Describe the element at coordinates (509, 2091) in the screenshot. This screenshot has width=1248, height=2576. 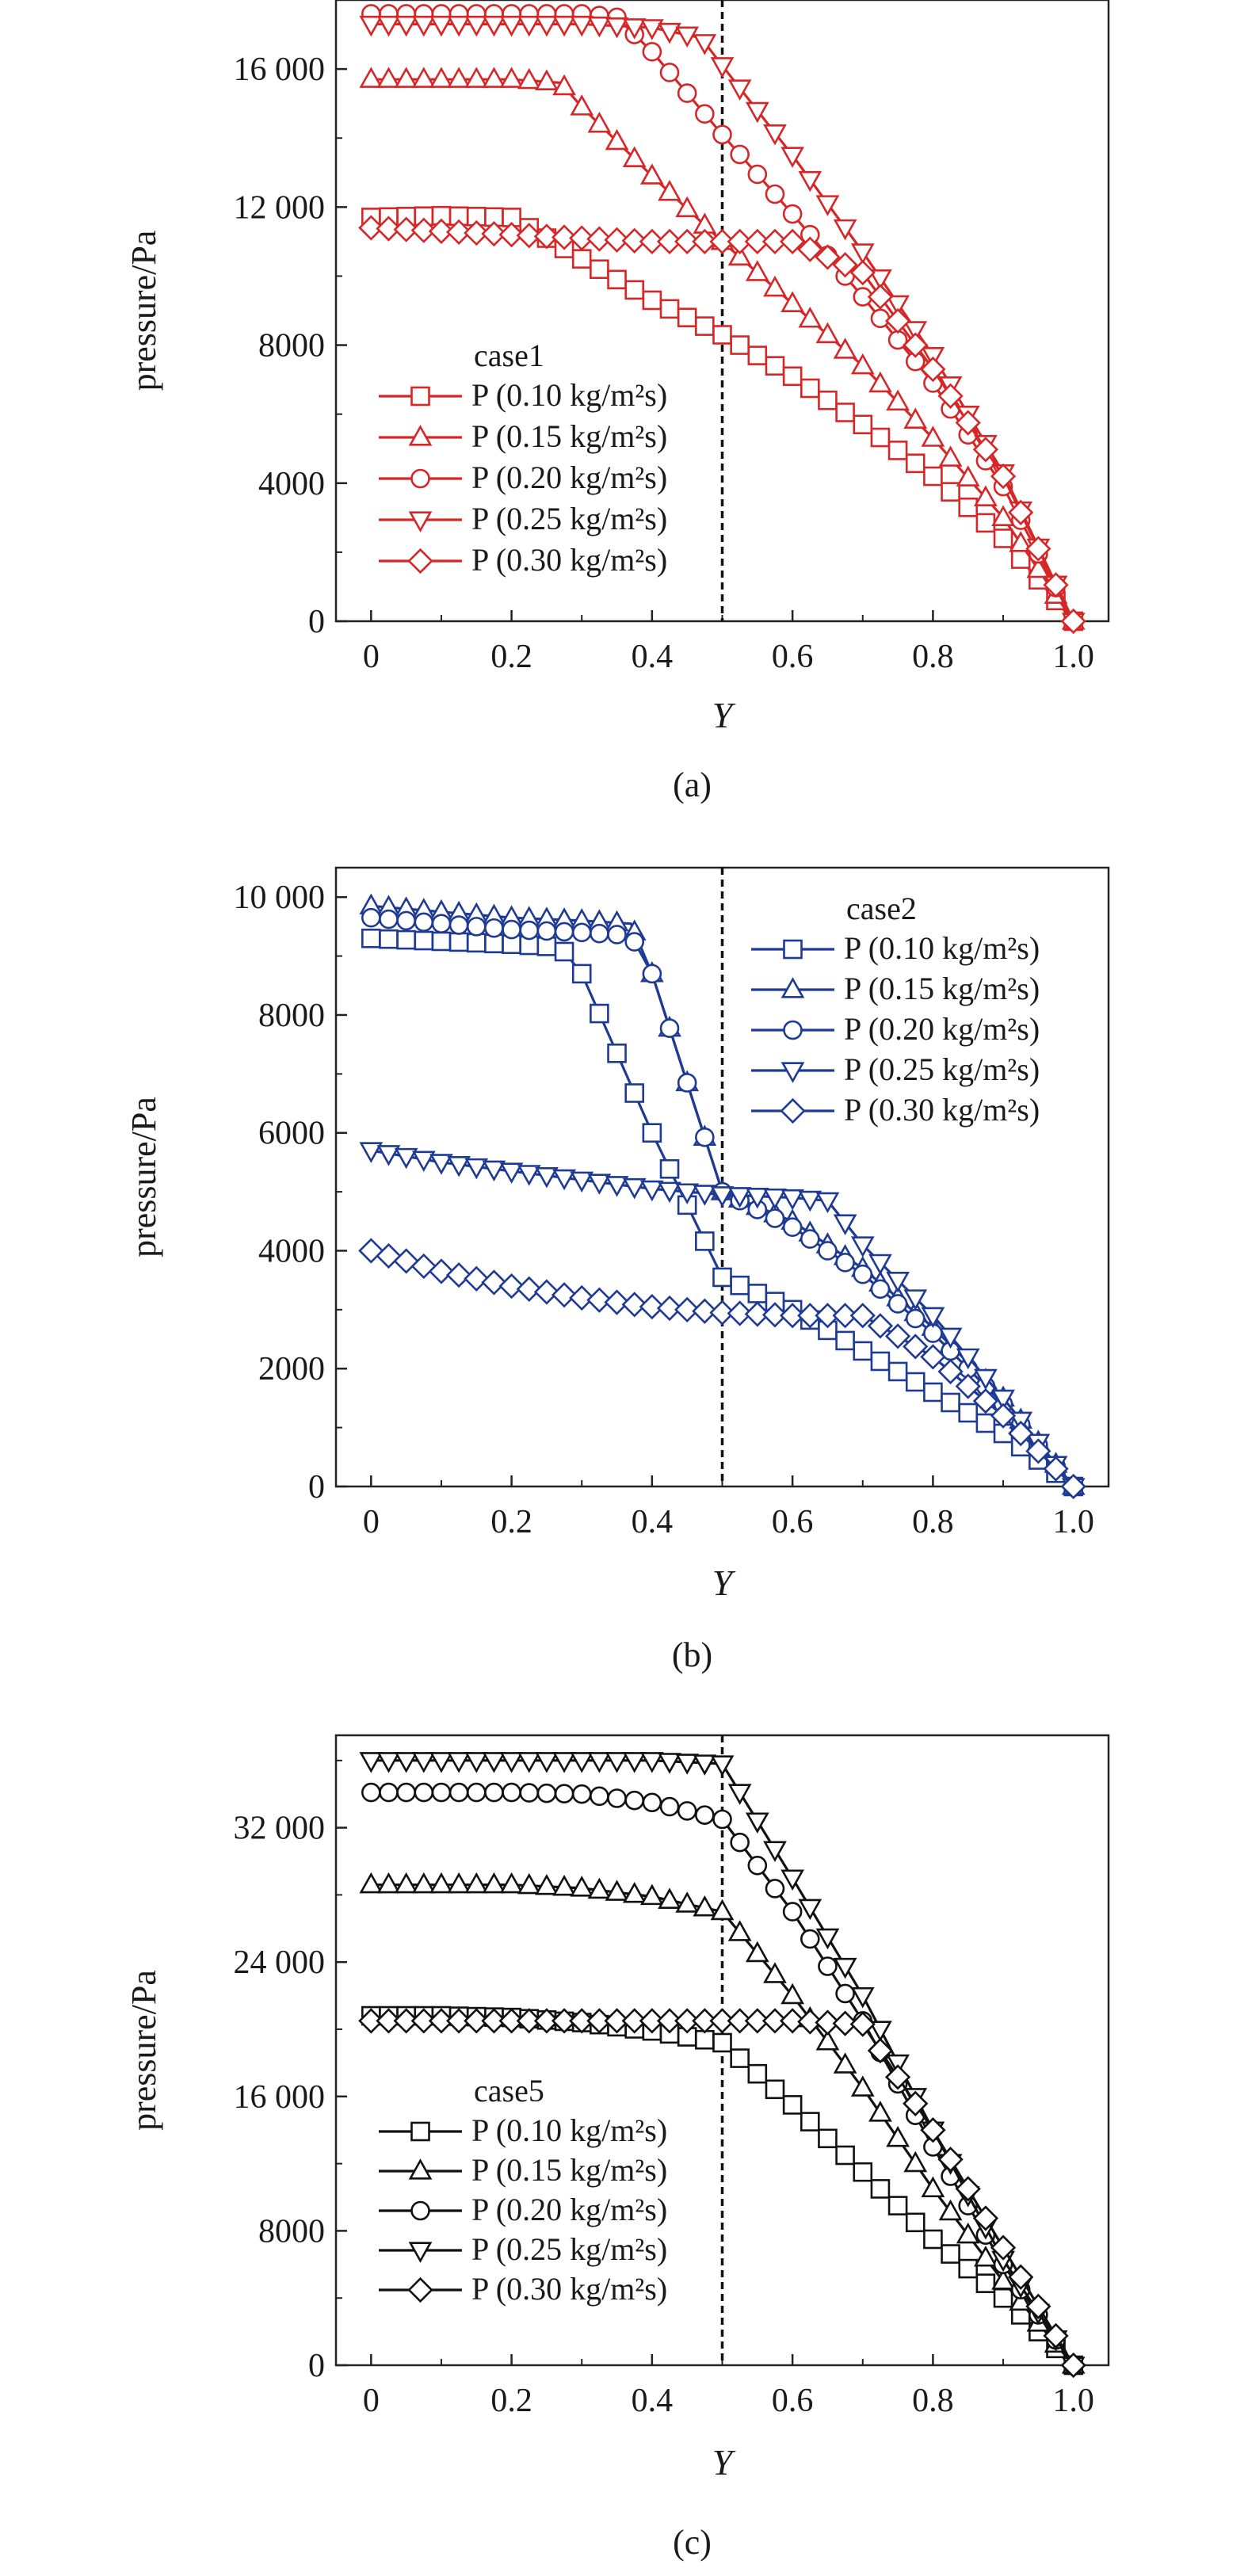
I see `legend-title: case5` at that location.